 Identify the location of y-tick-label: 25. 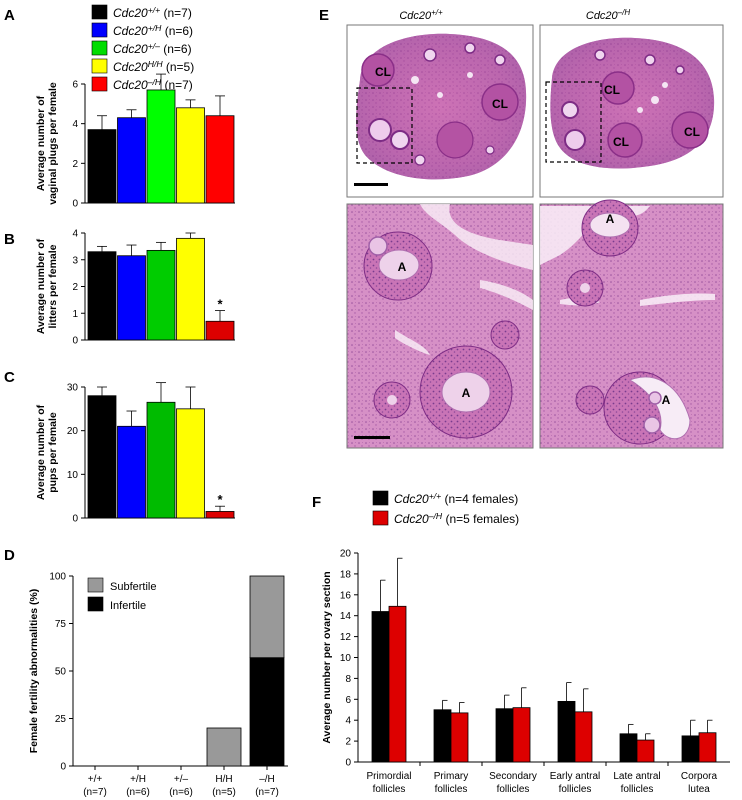
(61, 719).